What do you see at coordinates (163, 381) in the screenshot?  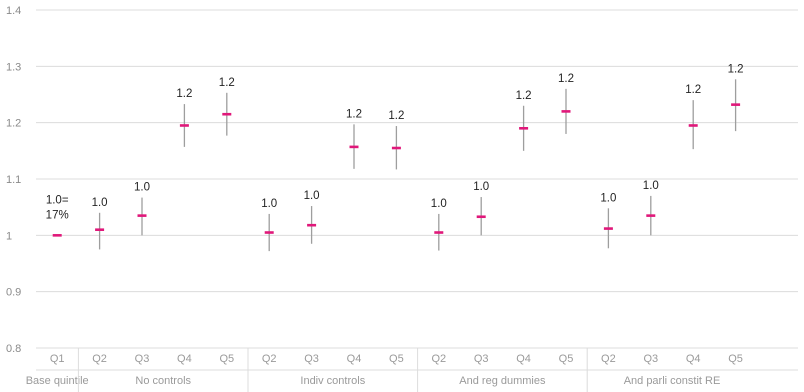 I see `group-label: No controls` at bounding box center [163, 381].